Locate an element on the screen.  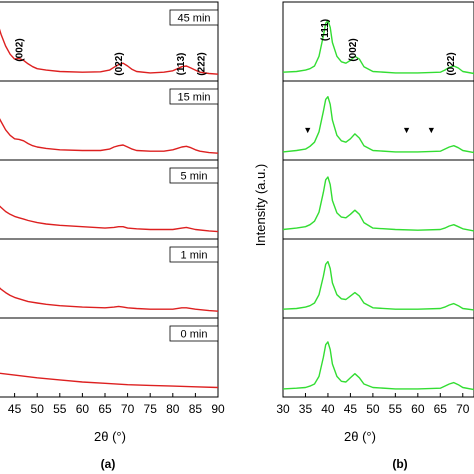
x-tick-label: 80 is located at coordinates (173, 409).